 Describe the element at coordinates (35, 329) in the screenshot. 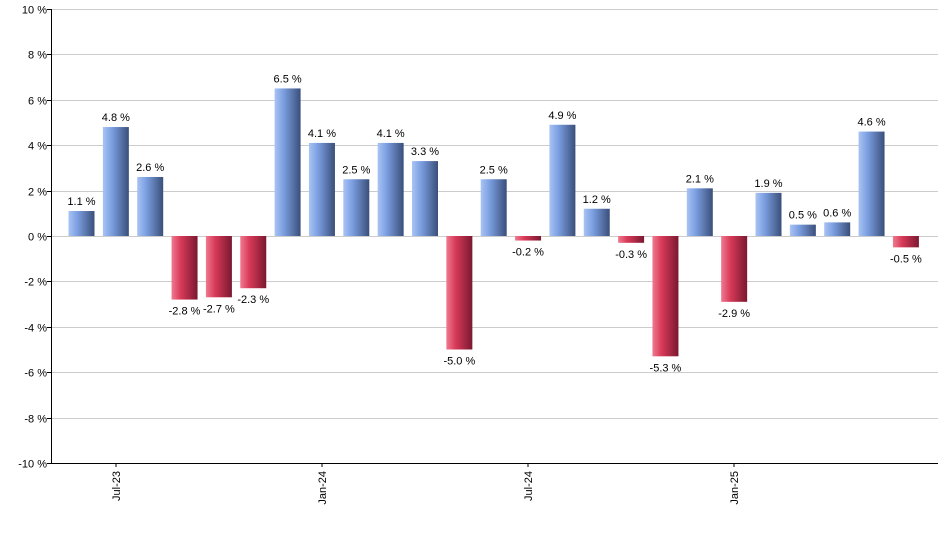

I see `y-tick-label: -4 %` at that location.